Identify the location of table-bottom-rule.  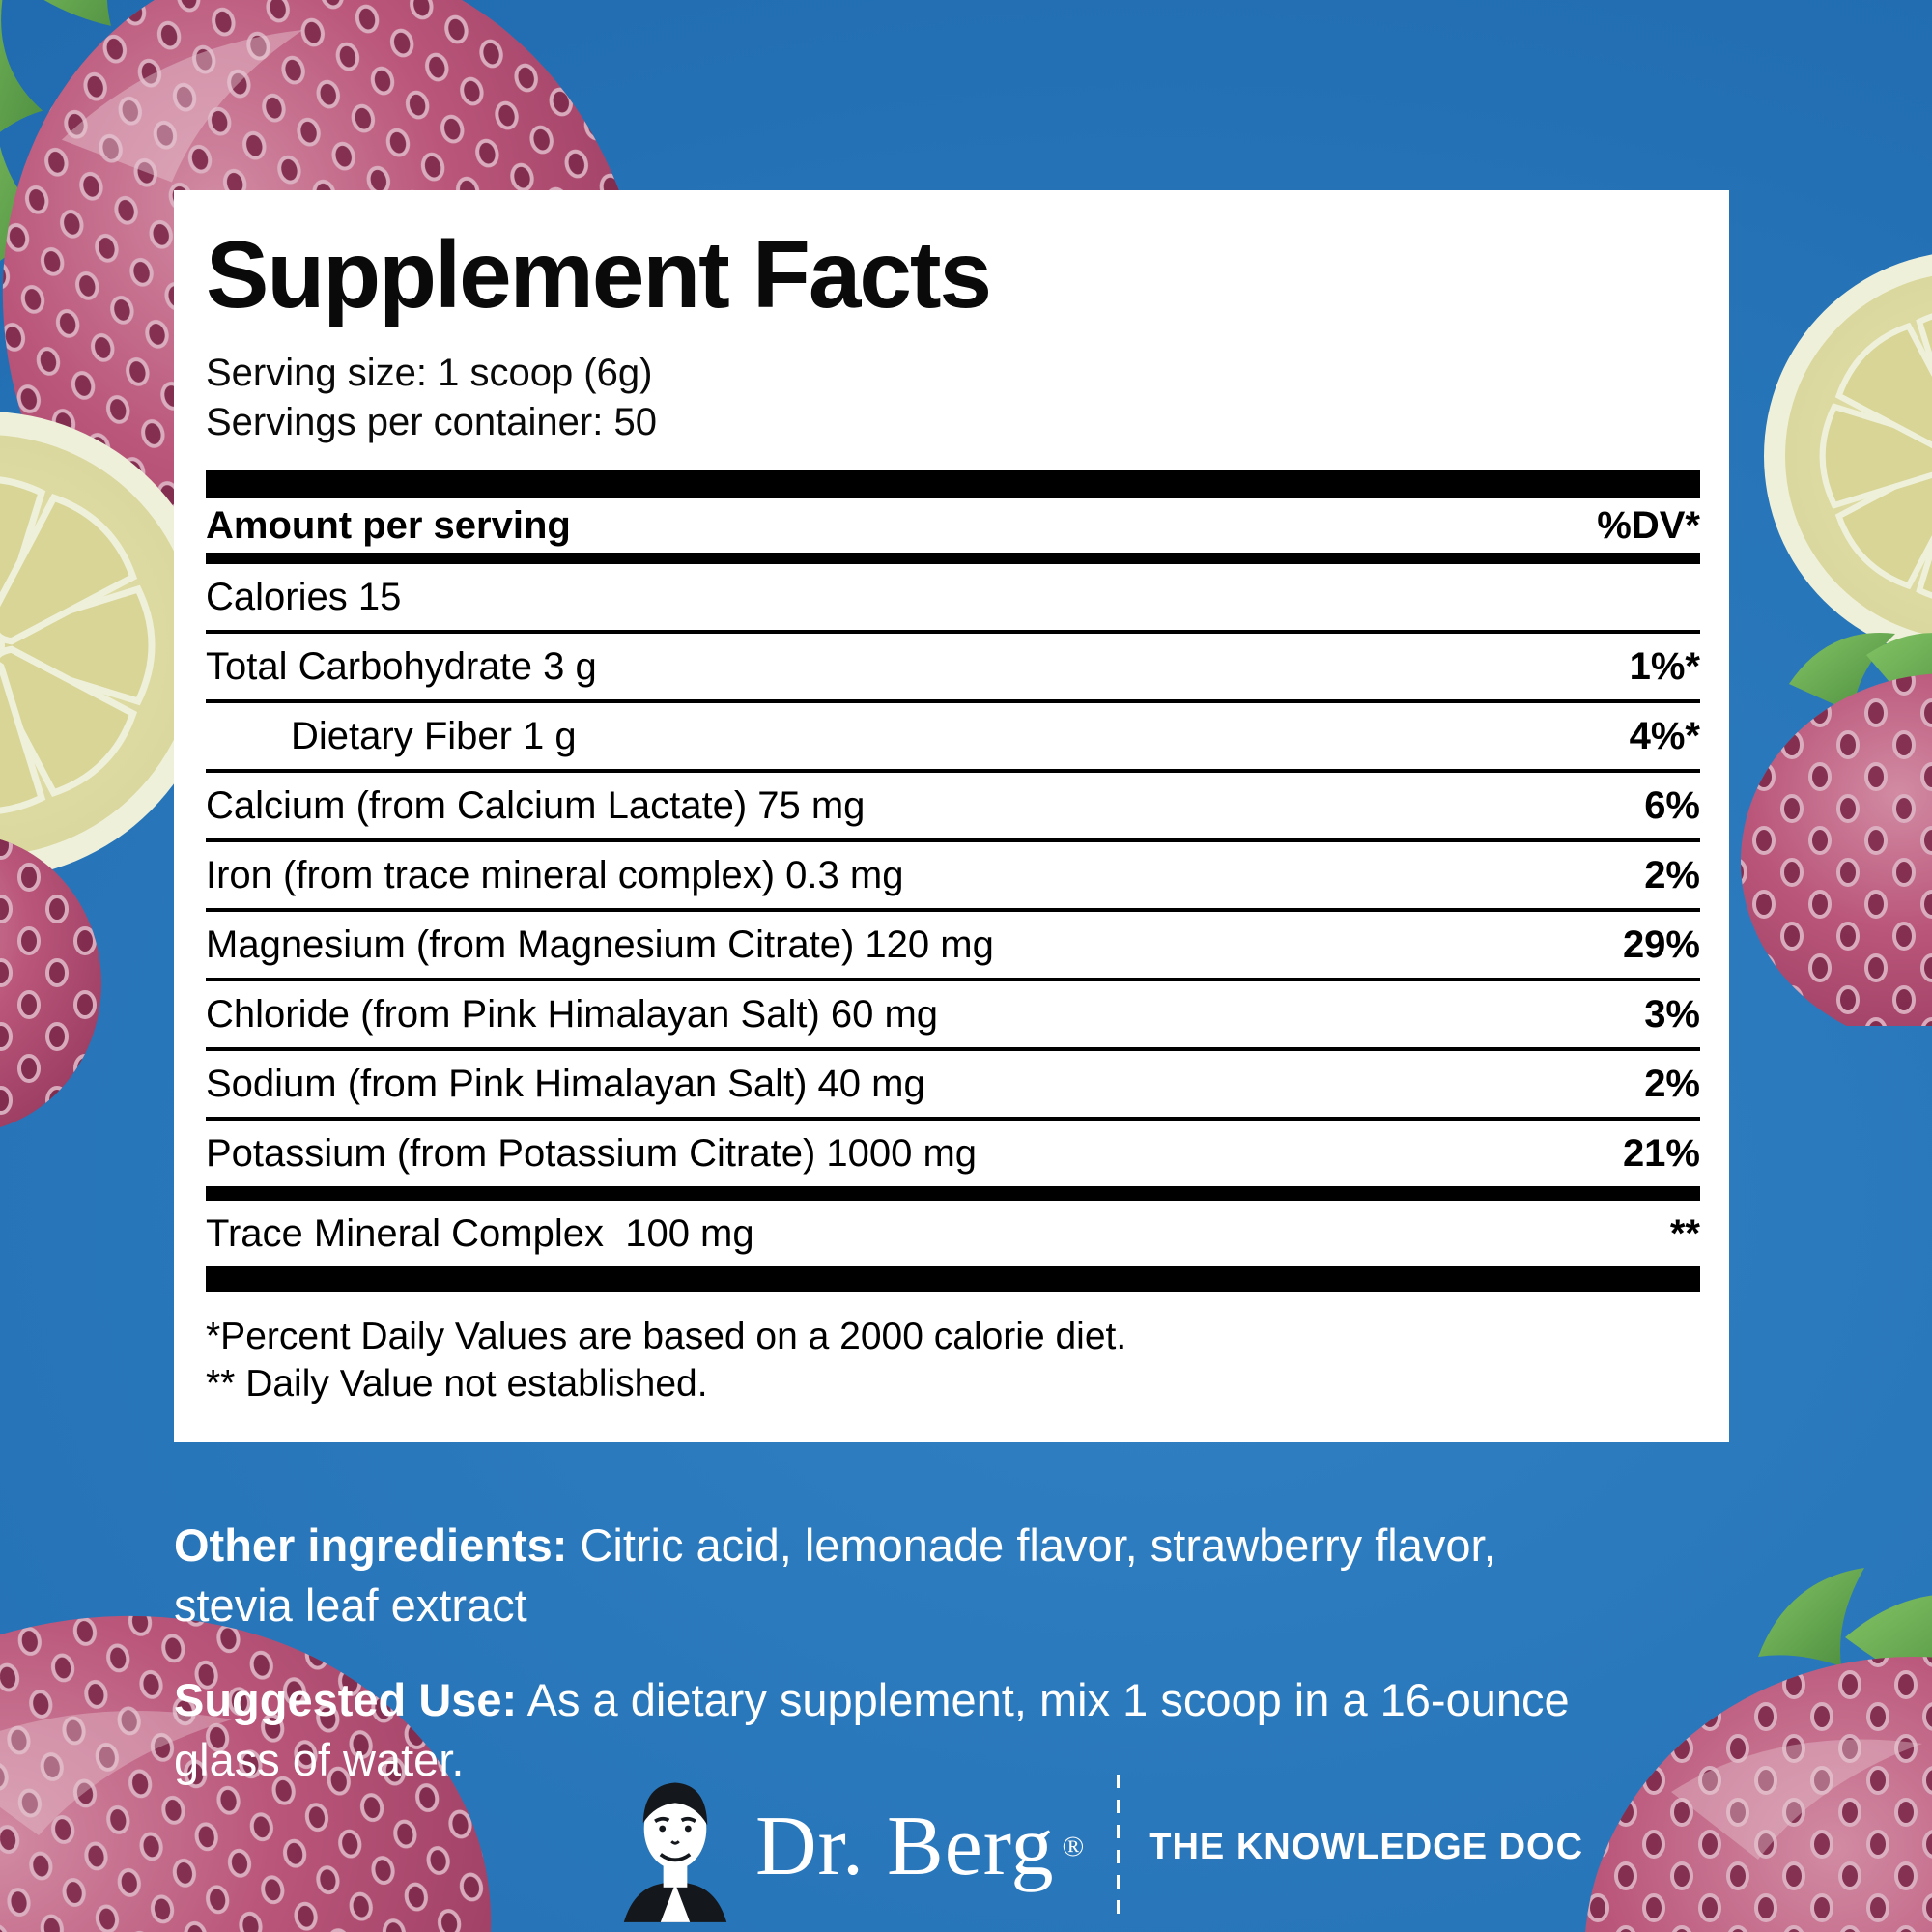
(953, 1279).